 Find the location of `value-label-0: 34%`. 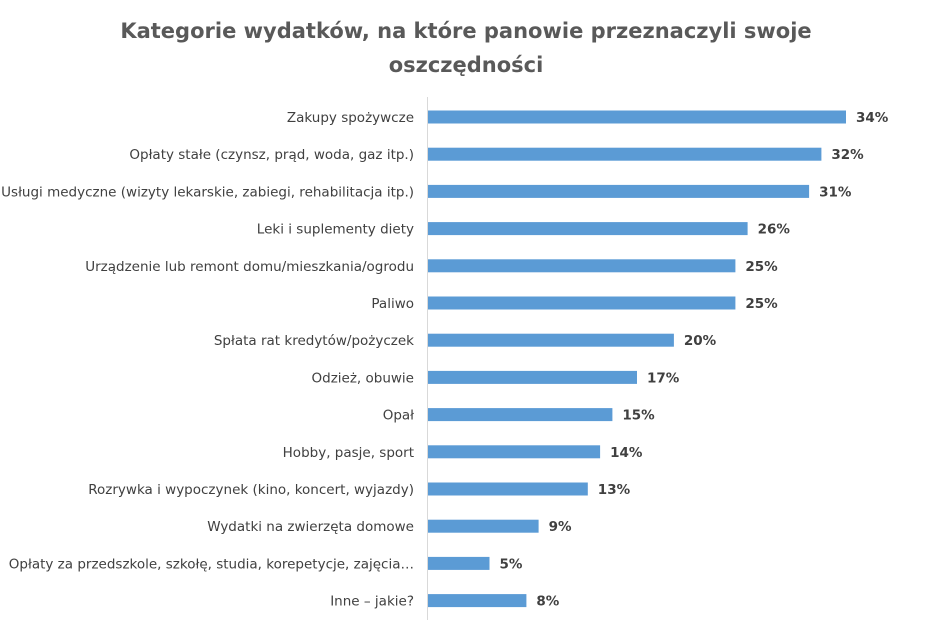

value-label-0: 34% is located at coordinates (872, 118).